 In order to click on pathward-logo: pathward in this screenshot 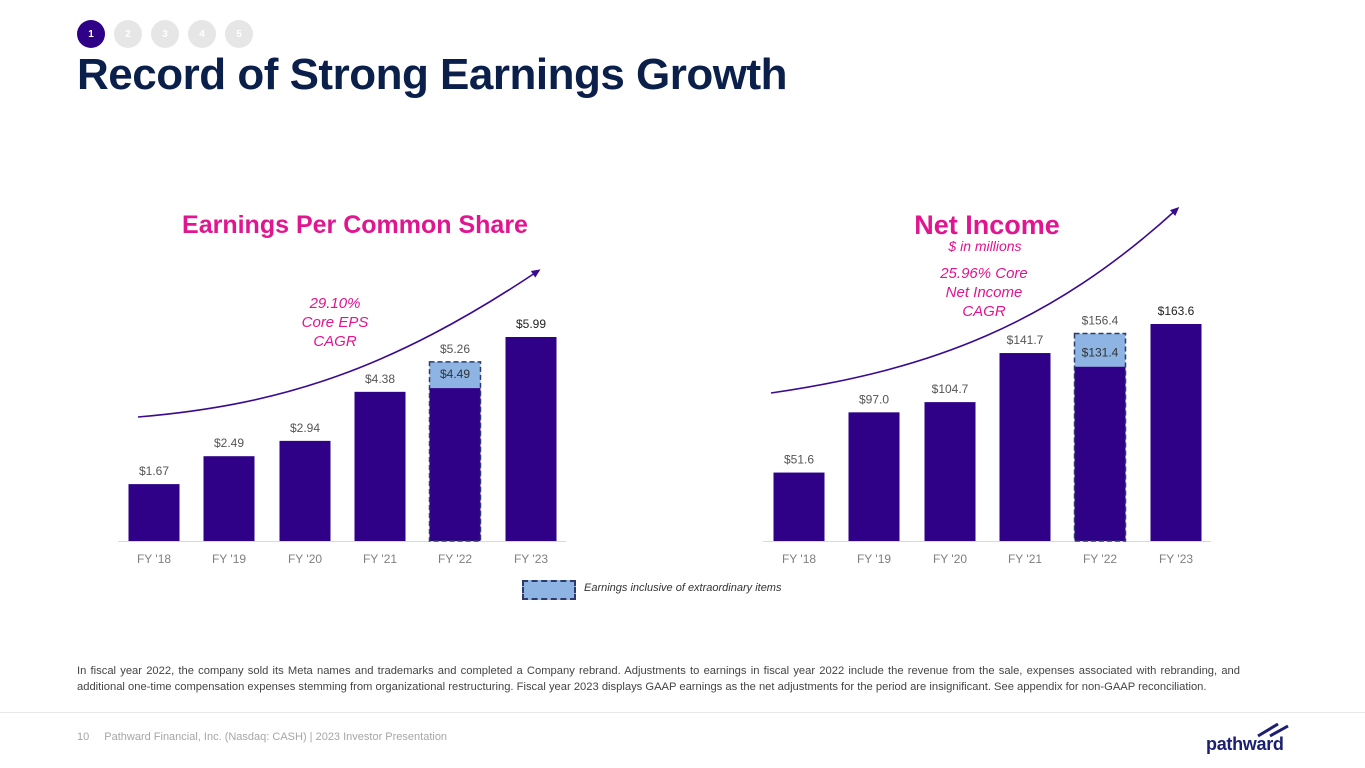, I will do `click(1249, 739)`.